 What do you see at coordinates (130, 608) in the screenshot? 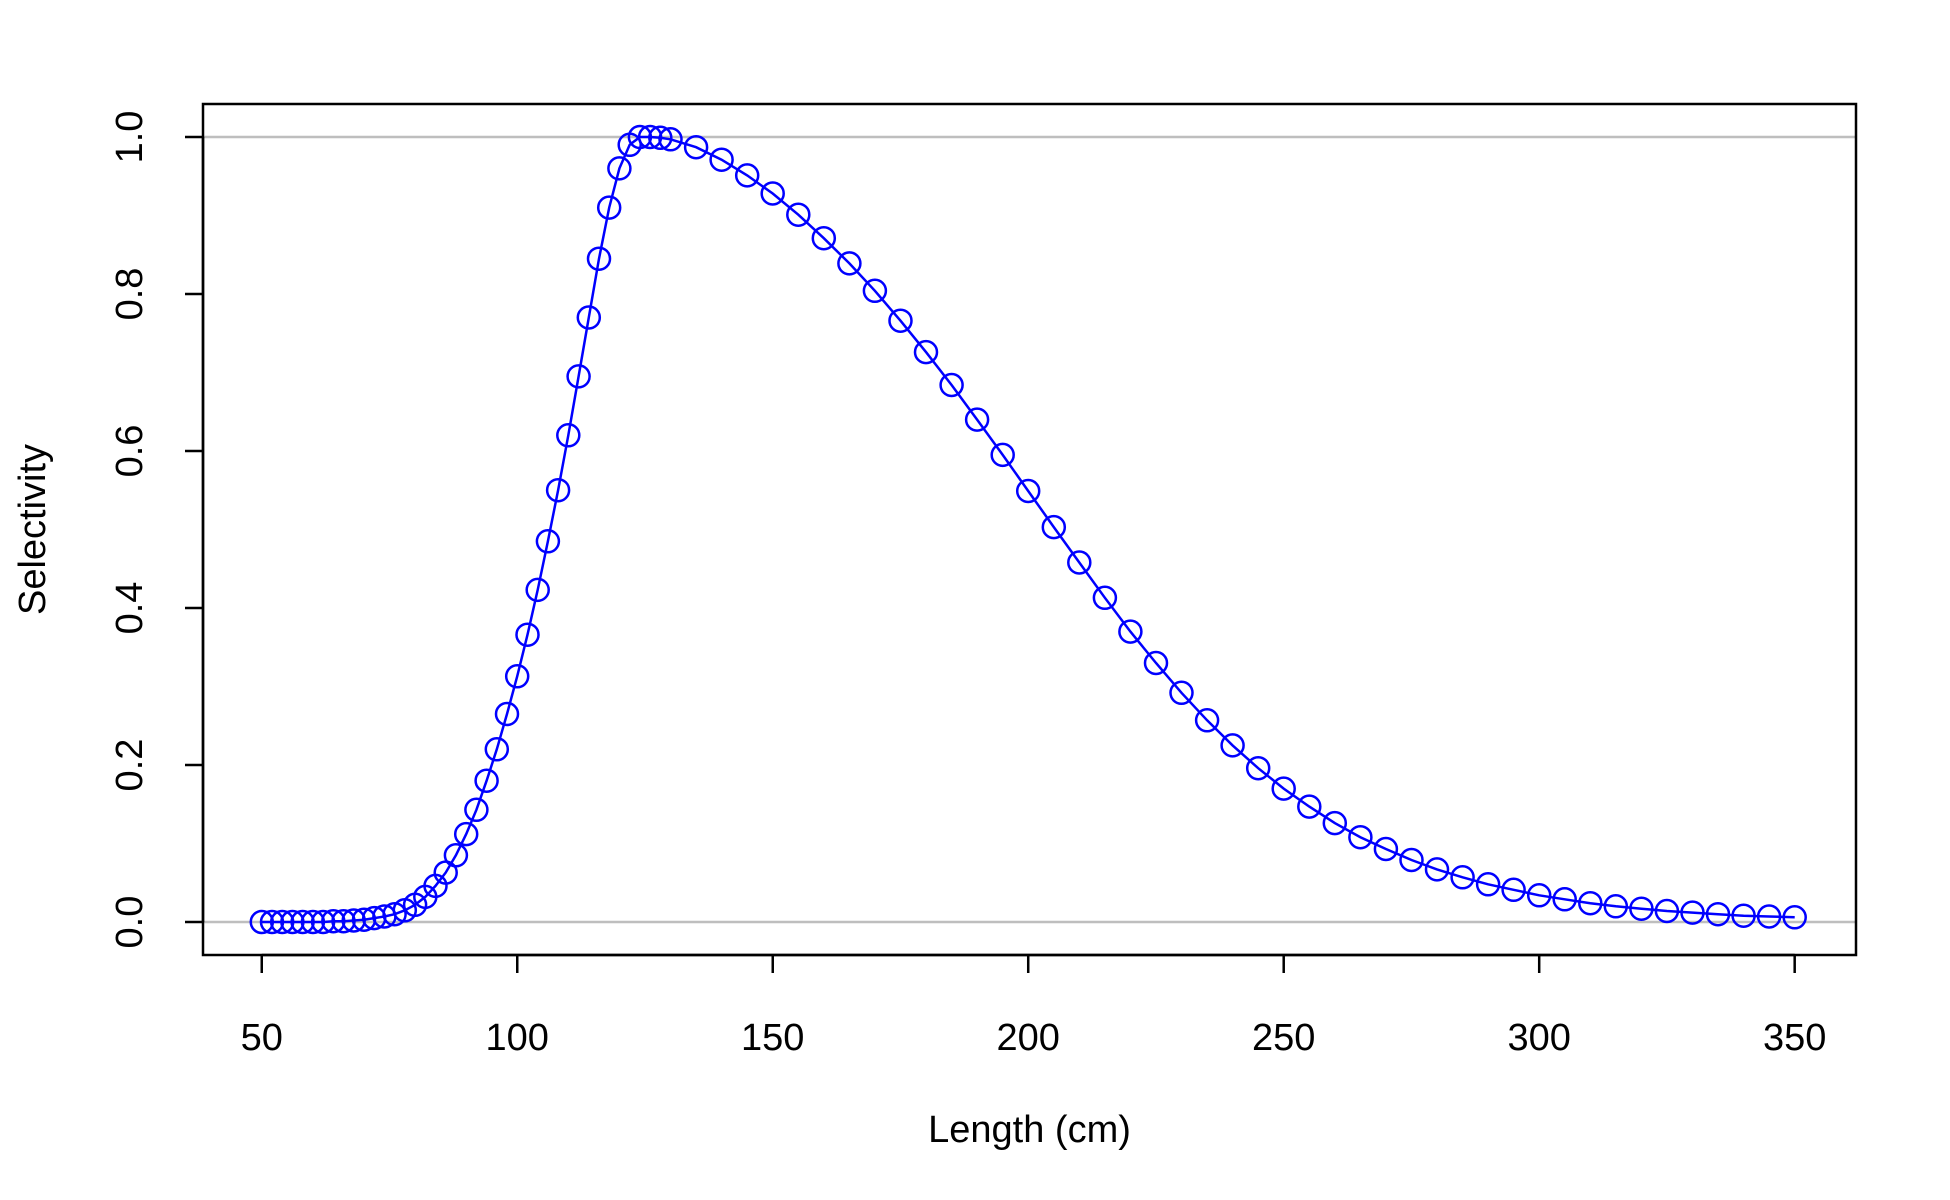
I see `y-tick-label-2: 0.4` at bounding box center [130, 608].